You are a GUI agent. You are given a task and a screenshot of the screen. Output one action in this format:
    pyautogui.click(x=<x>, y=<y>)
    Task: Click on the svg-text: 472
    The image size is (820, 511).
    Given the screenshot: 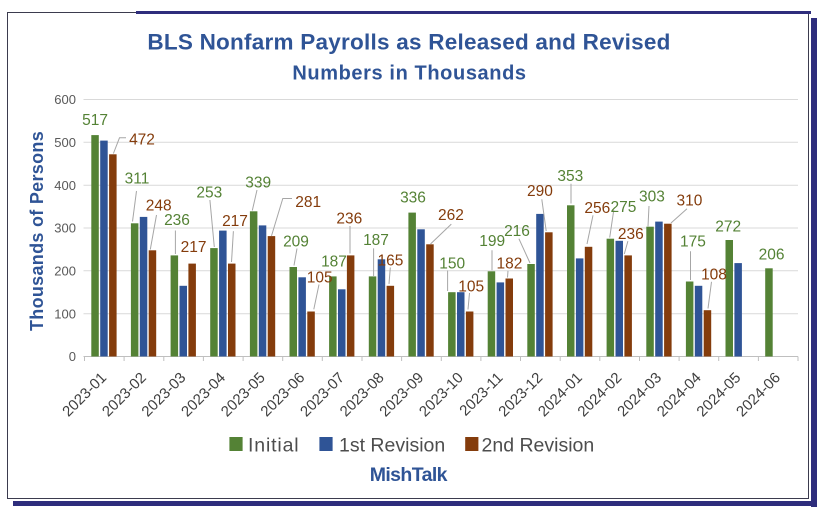 What is the action you would take?
    pyautogui.click(x=142, y=139)
    